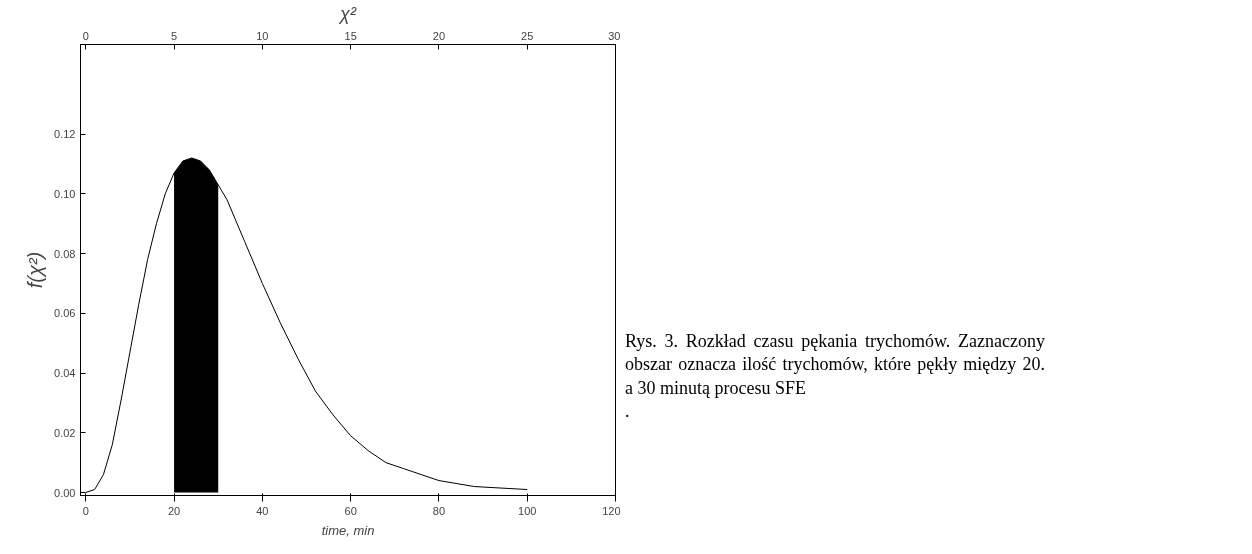  I want to click on x-tick-label: 0, so click(85, 510).